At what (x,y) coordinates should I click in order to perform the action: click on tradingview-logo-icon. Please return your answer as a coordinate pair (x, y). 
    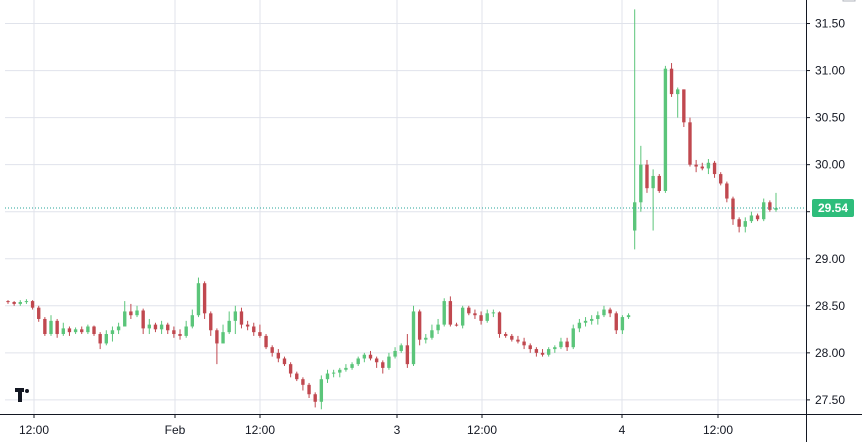
    Looking at the image, I should click on (22, 395).